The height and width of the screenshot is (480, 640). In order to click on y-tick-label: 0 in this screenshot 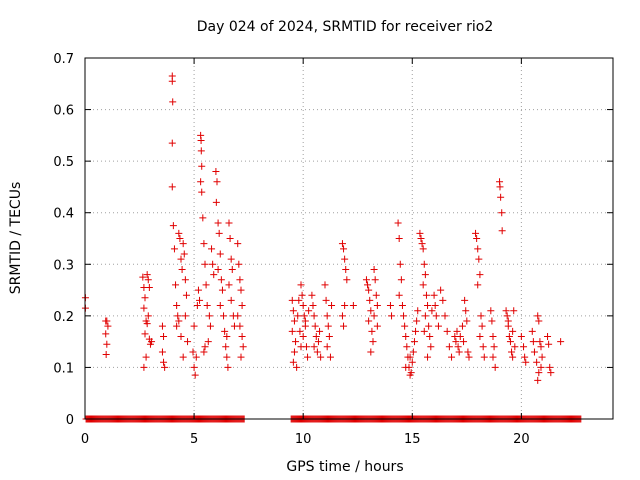, I will do `click(70, 420)`.